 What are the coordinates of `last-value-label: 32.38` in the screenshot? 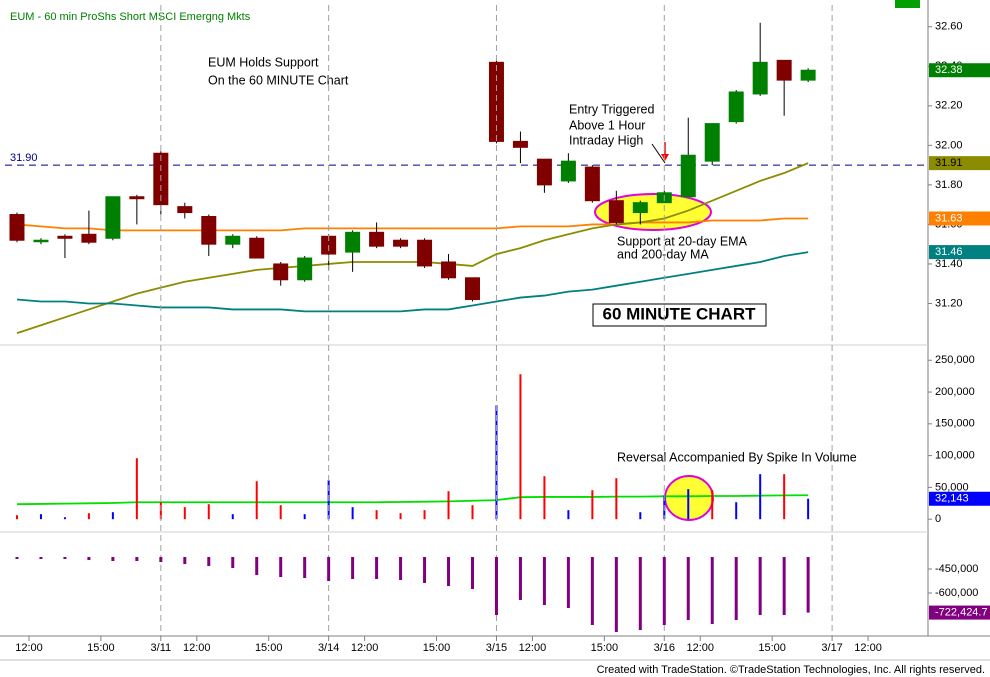 It's located at (949, 70).